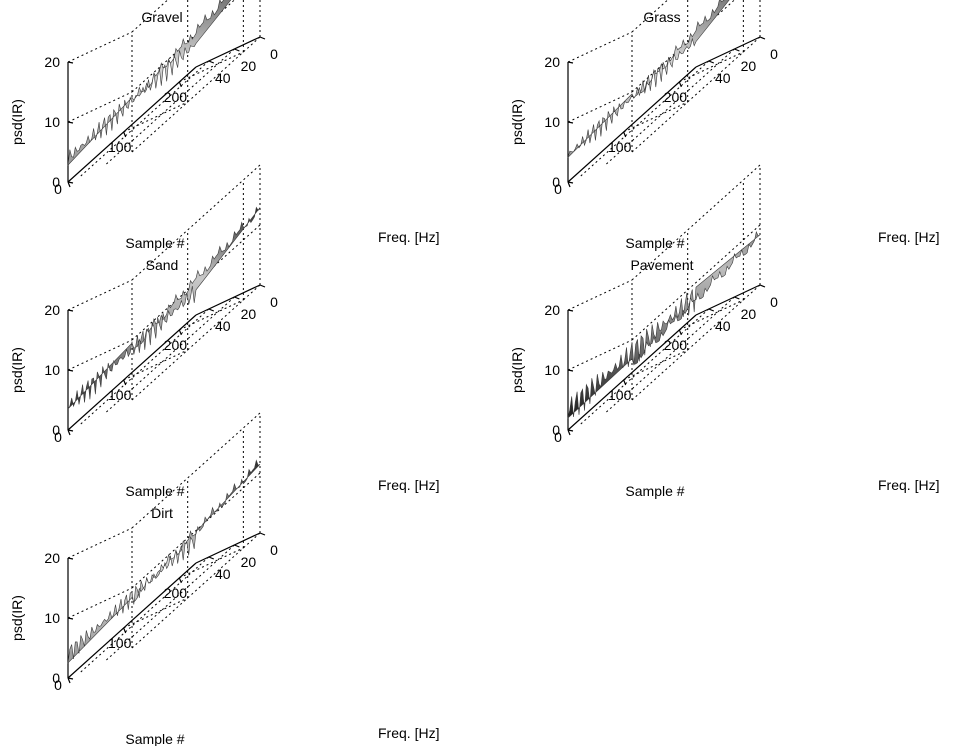 This screenshot has height=746, width=967. Describe the element at coordinates (162, 265) in the screenshot. I see `chart-title: Sand` at that location.